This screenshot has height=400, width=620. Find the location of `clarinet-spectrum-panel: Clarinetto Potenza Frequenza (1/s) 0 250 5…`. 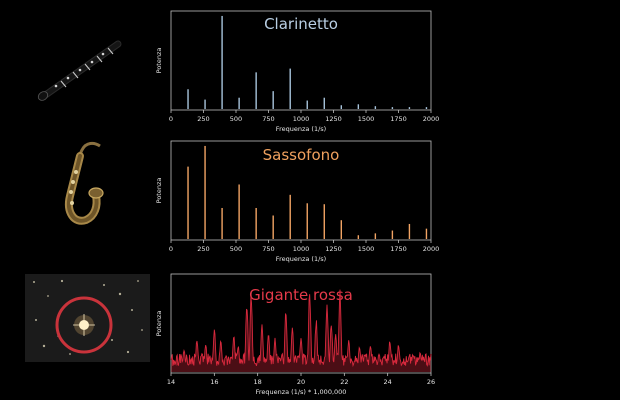

clarinet-spectrum-panel: Clarinetto Potenza Frequenza (1/s) 0 250 5… is located at coordinates (297, 71).